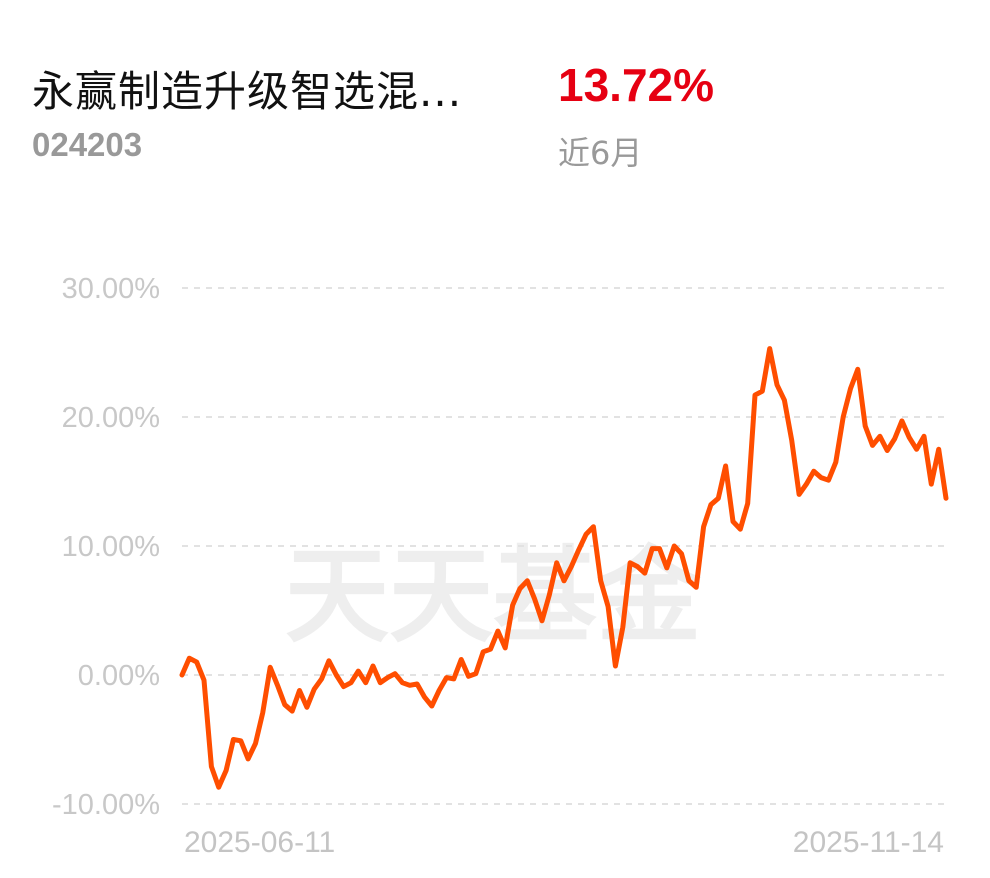 The width and height of the screenshot is (990, 878). What do you see at coordinates (106, 805) in the screenshot?
I see `y-tick-label: -10.00%` at bounding box center [106, 805].